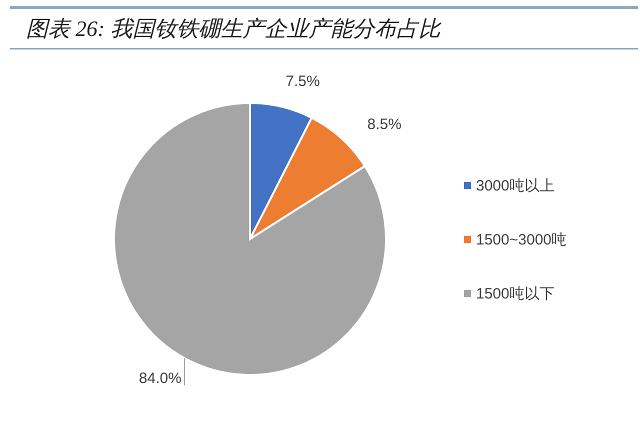 The image size is (640, 429). What do you see at coordinates (521, 240) in the screenshot?
I see `legend-label: 1500~3000吨` at bounding box center [521, 240].